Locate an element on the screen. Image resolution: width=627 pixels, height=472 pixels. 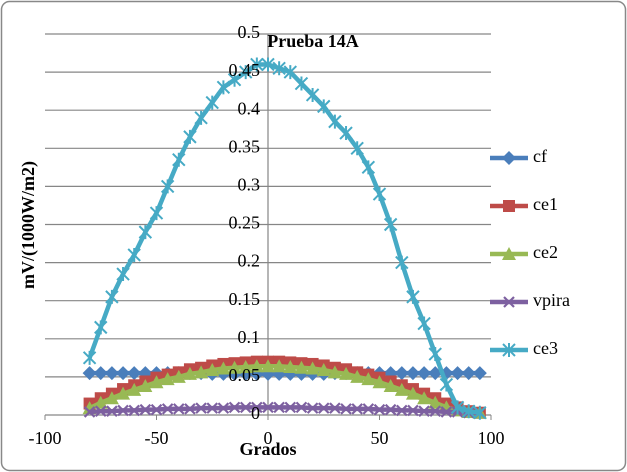
x-tick-label: 50 is located at coordinates (380, 438).